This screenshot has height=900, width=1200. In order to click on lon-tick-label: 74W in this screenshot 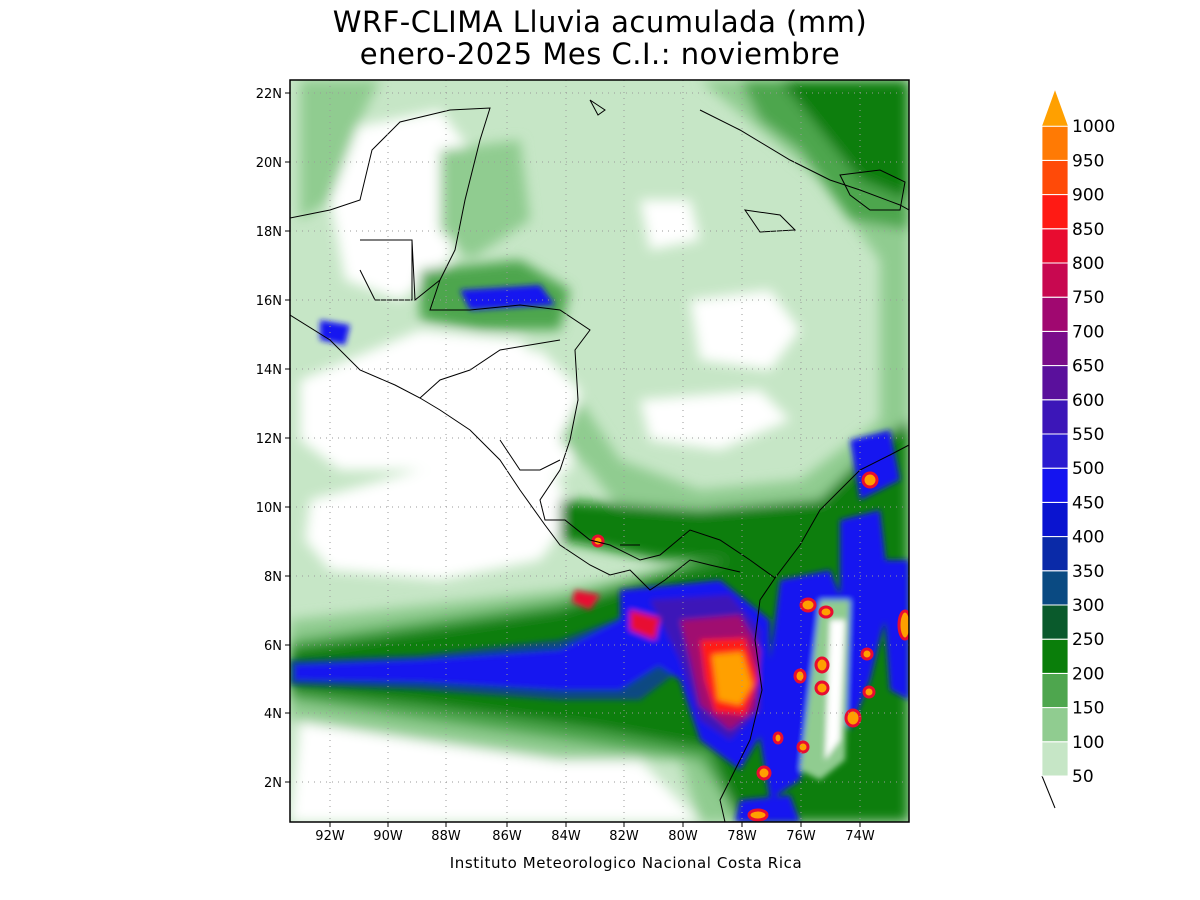, I will do `click(860, 836)`.